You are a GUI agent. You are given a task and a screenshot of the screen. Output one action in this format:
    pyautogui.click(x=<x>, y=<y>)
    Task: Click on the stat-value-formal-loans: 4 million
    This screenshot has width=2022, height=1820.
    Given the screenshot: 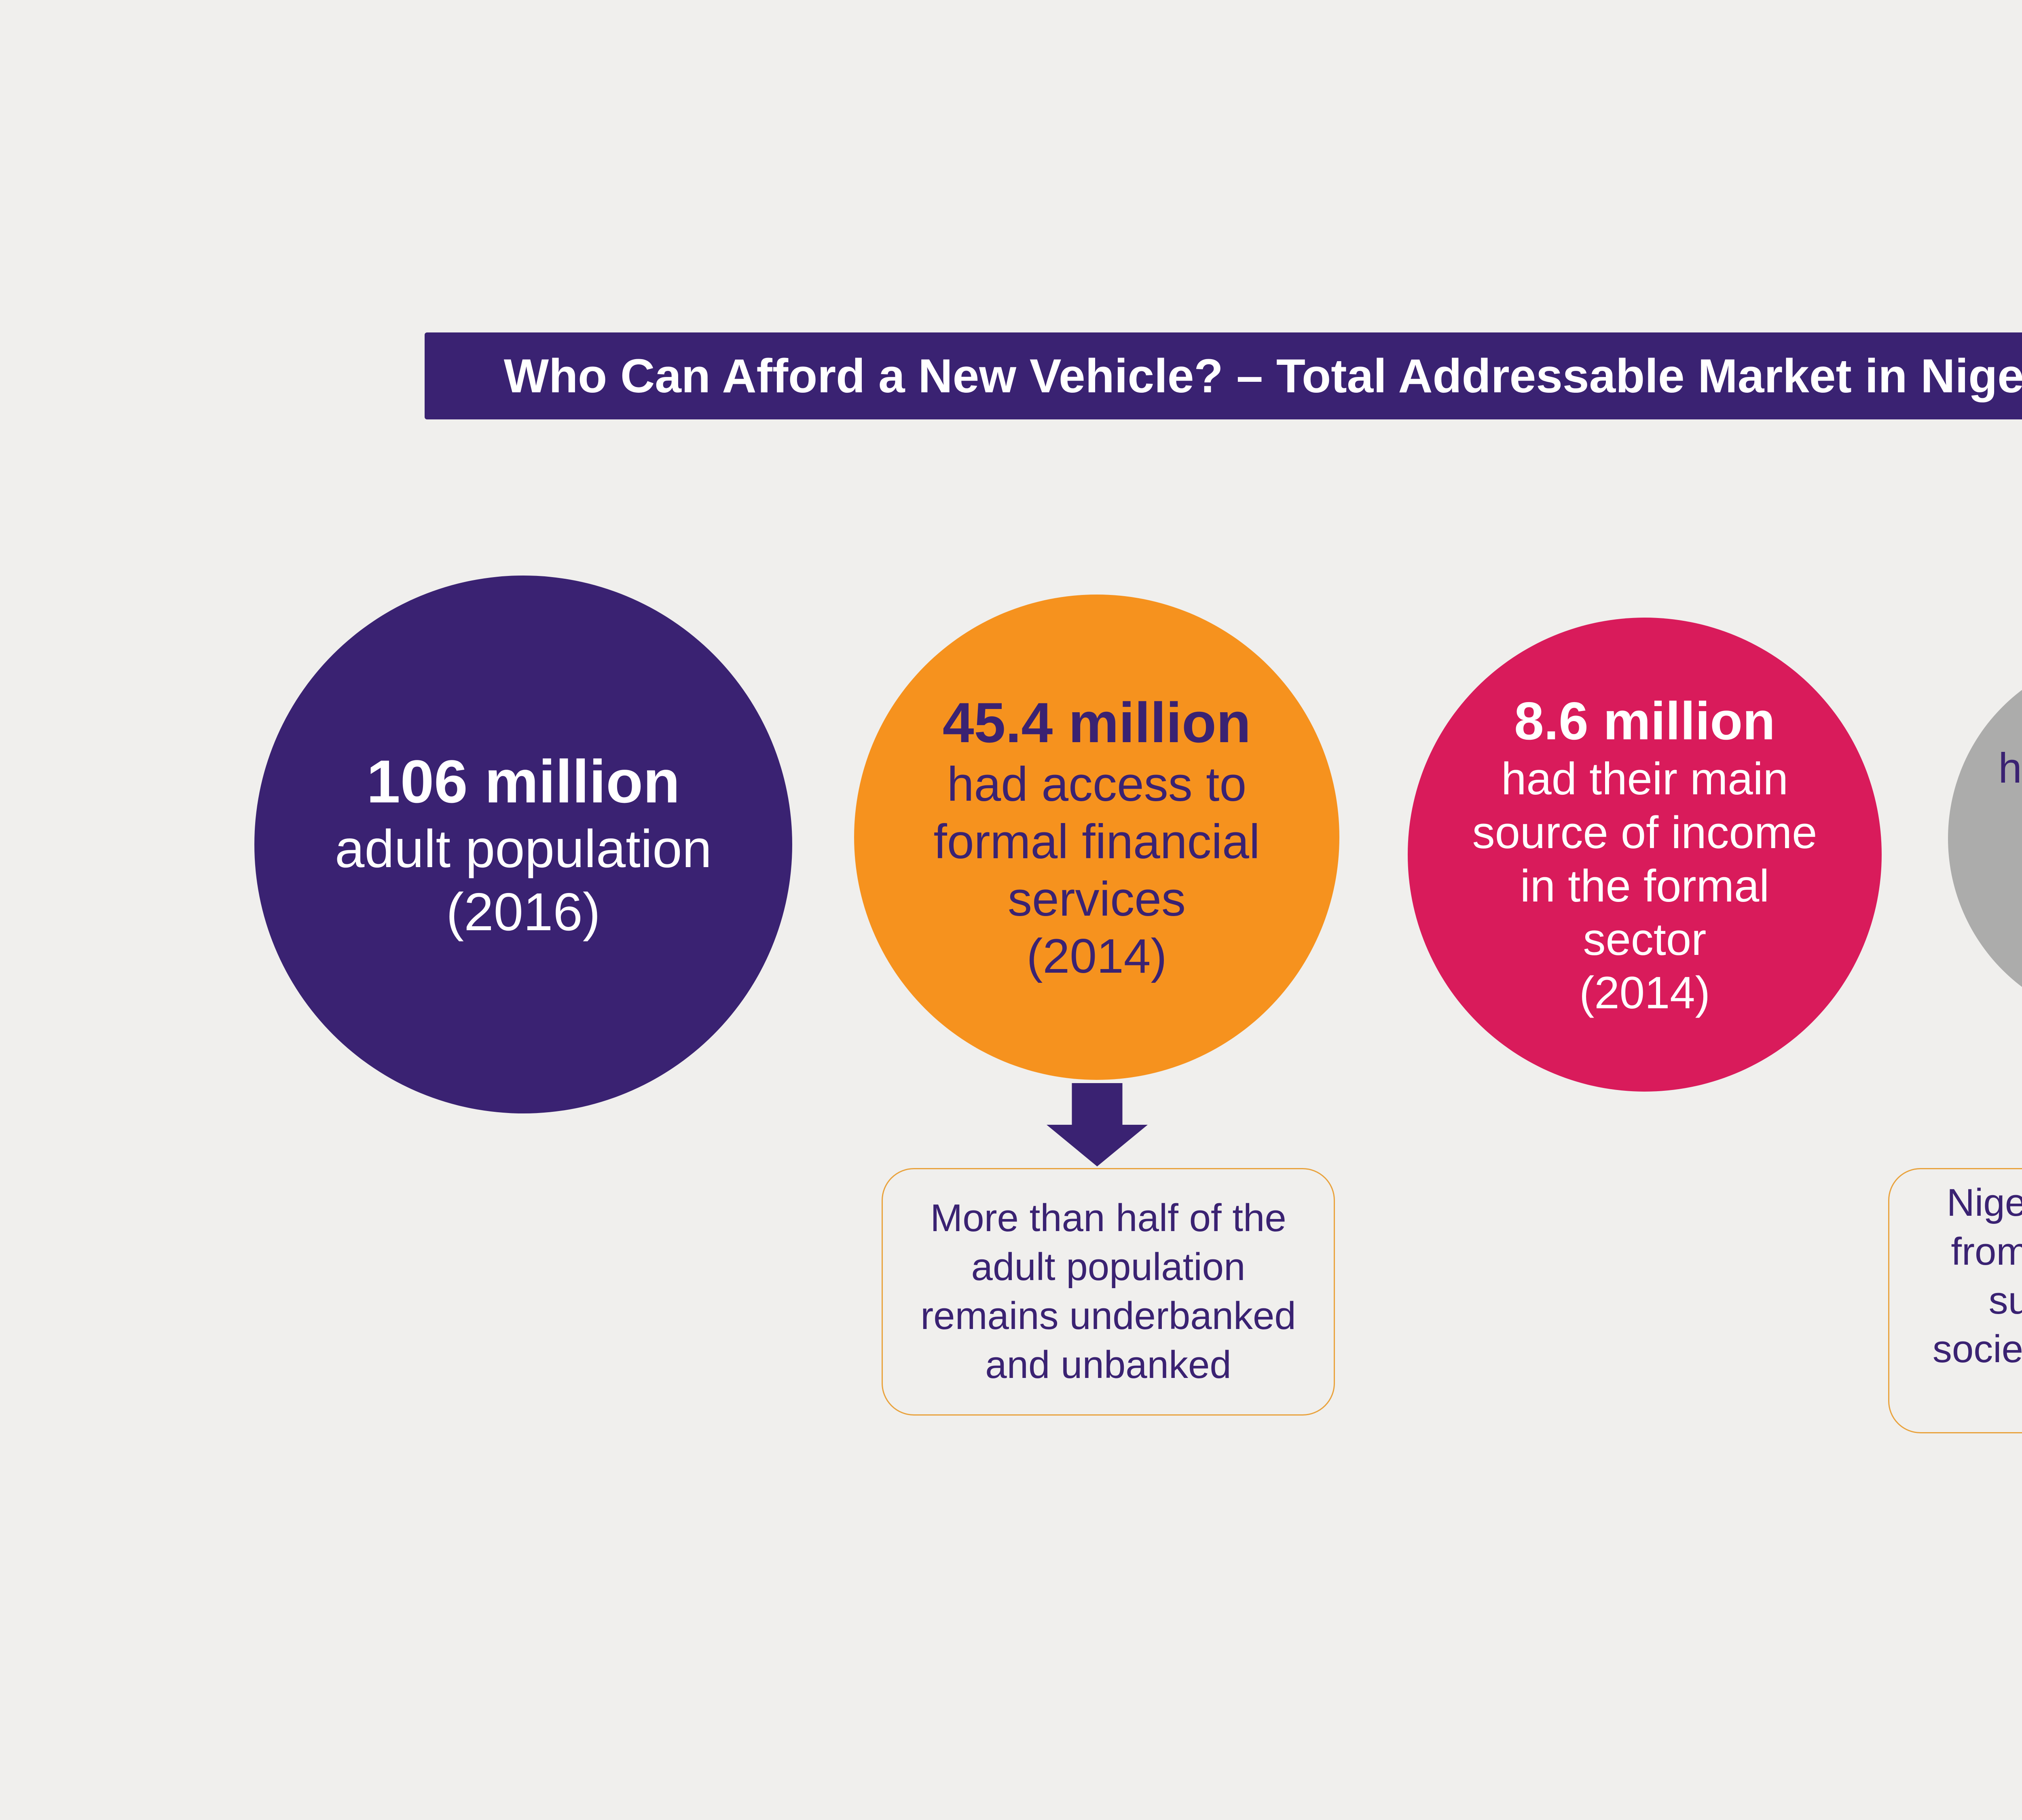 What is the action you would take?
    pyautogui.click(x=2010, y=713)
    